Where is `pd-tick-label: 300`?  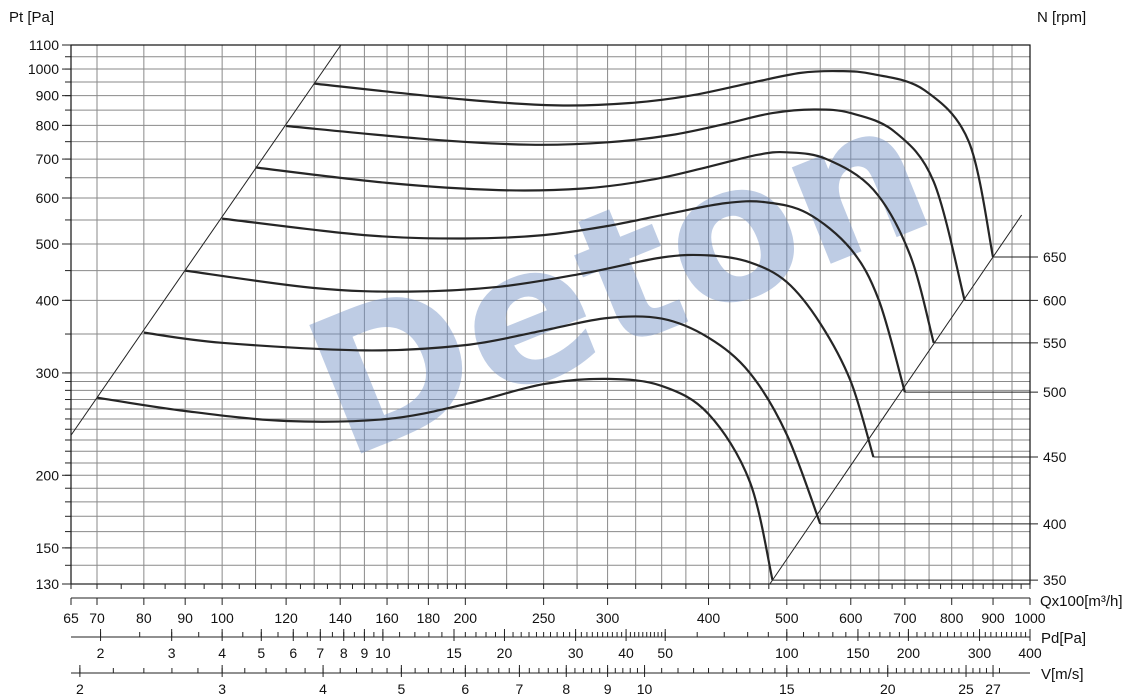 pd-tick-label: 300 is located at coordinates (980, 653).